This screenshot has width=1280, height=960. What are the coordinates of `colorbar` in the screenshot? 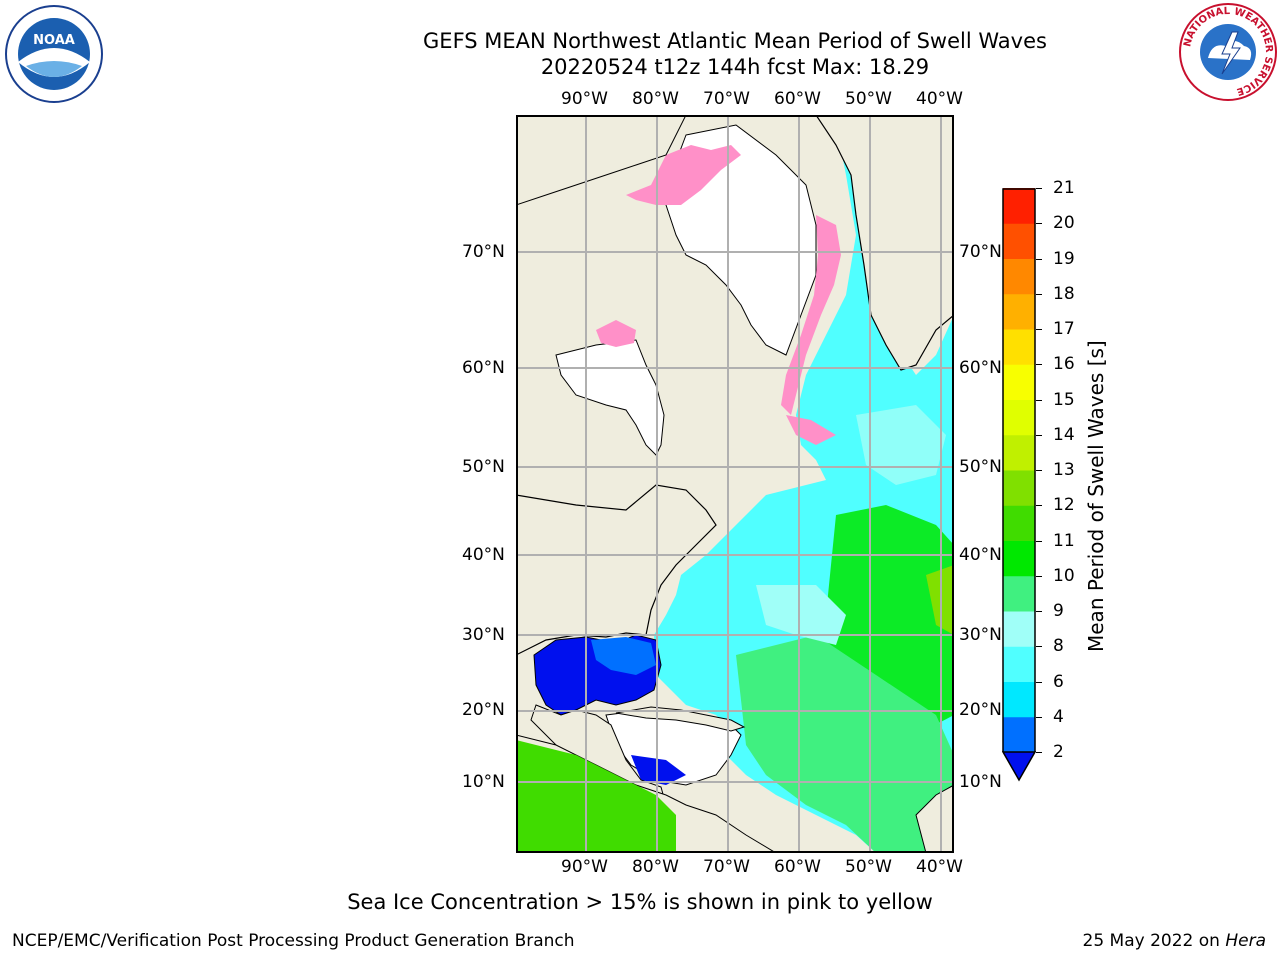 It's located at (1019, 485).